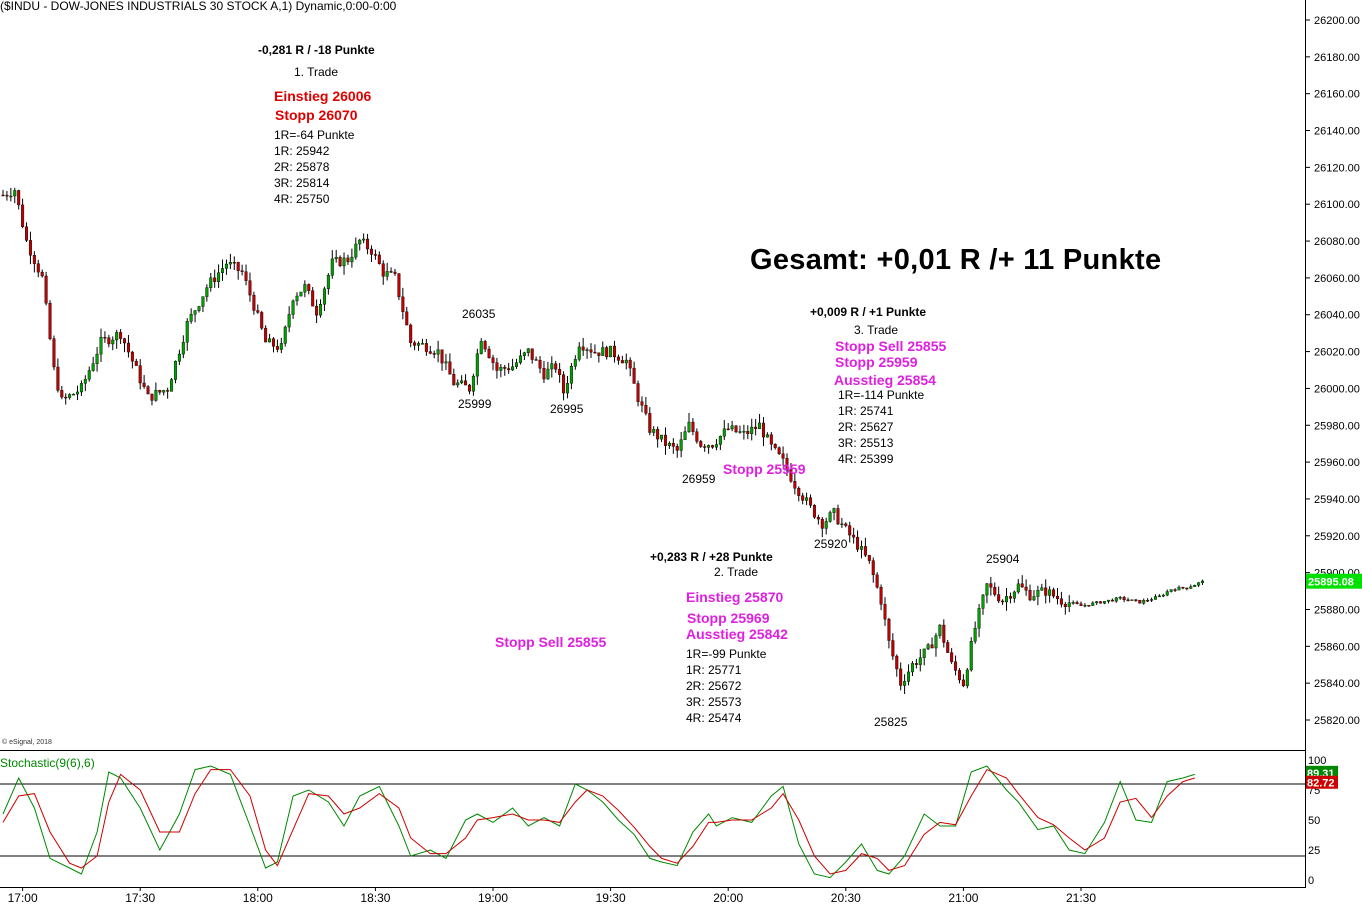  Describe the element at coordinates (1322, 772) in the screenshot. I see `stochastic-k-value-box` at that location.